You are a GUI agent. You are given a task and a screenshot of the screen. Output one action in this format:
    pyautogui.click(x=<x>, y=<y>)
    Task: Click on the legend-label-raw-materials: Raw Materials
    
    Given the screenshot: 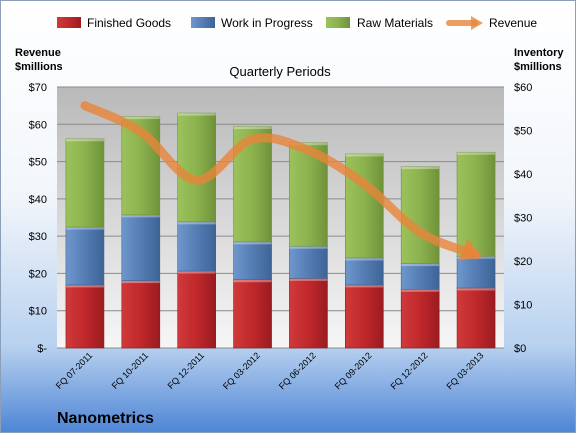 What is the action you would take?
    pyautogui.click(x=395, y=23)
    